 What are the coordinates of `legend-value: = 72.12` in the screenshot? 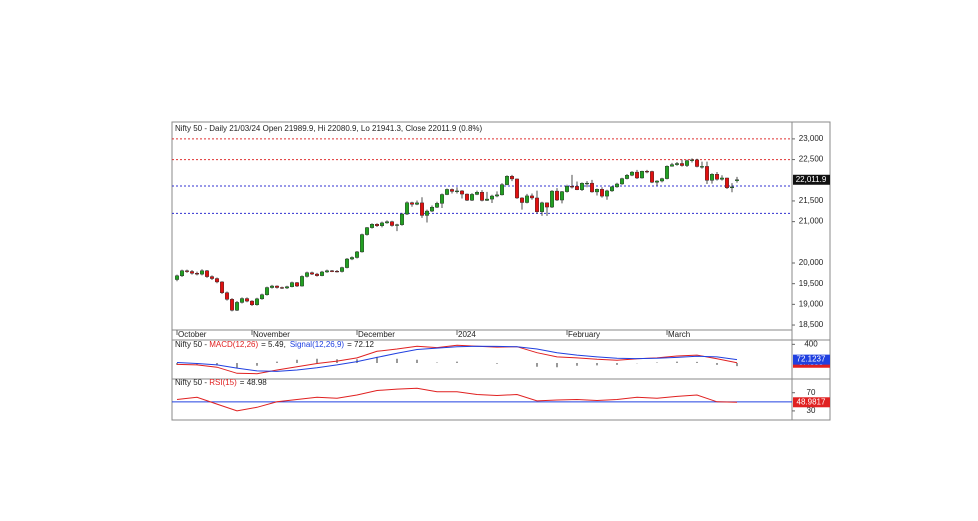 It's located at (360, 344).